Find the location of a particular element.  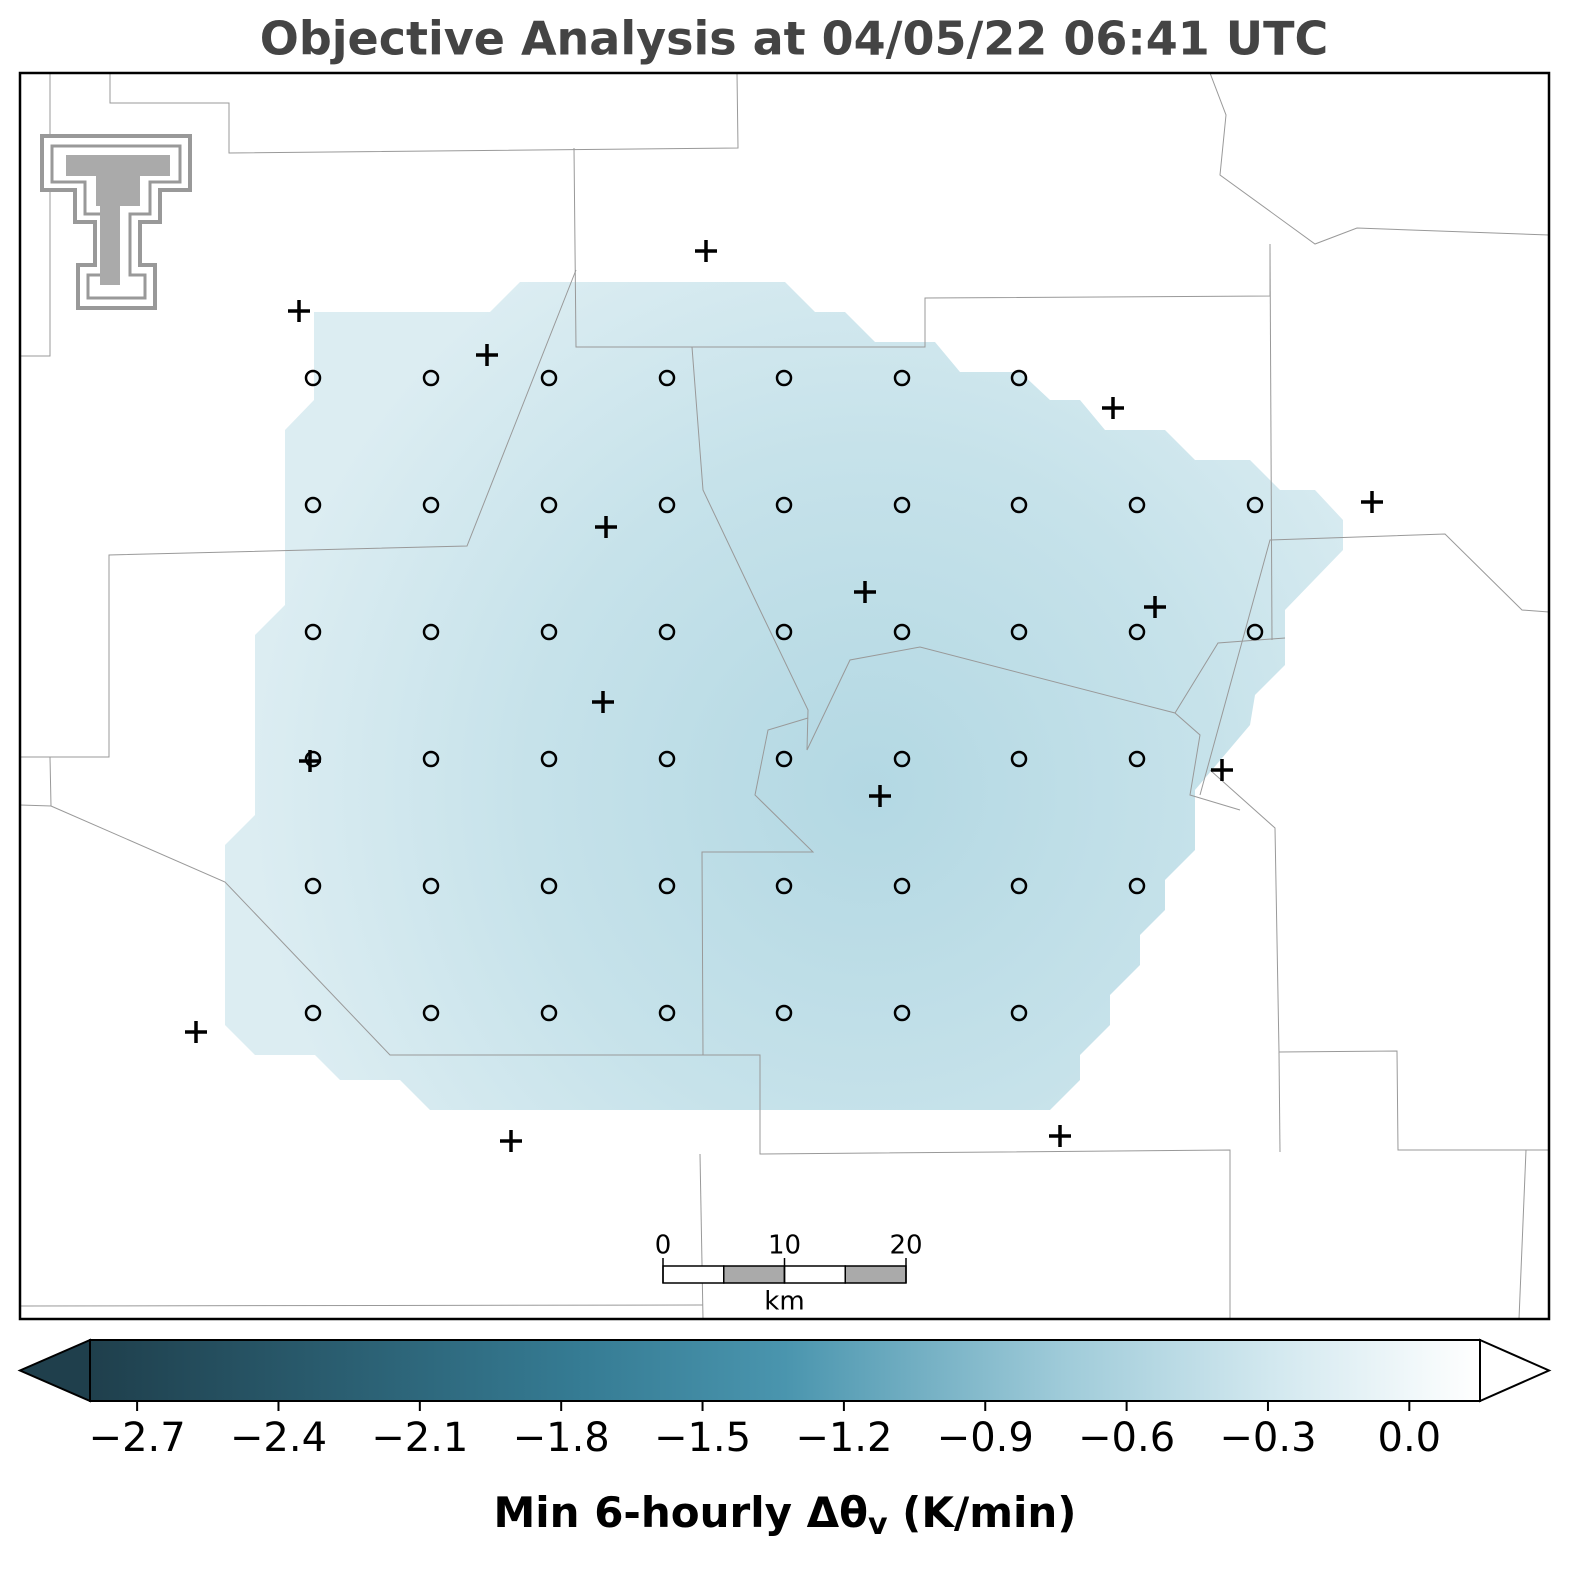

colorbar-tick-label: −2.1 is located at coordinates (419, 1438).